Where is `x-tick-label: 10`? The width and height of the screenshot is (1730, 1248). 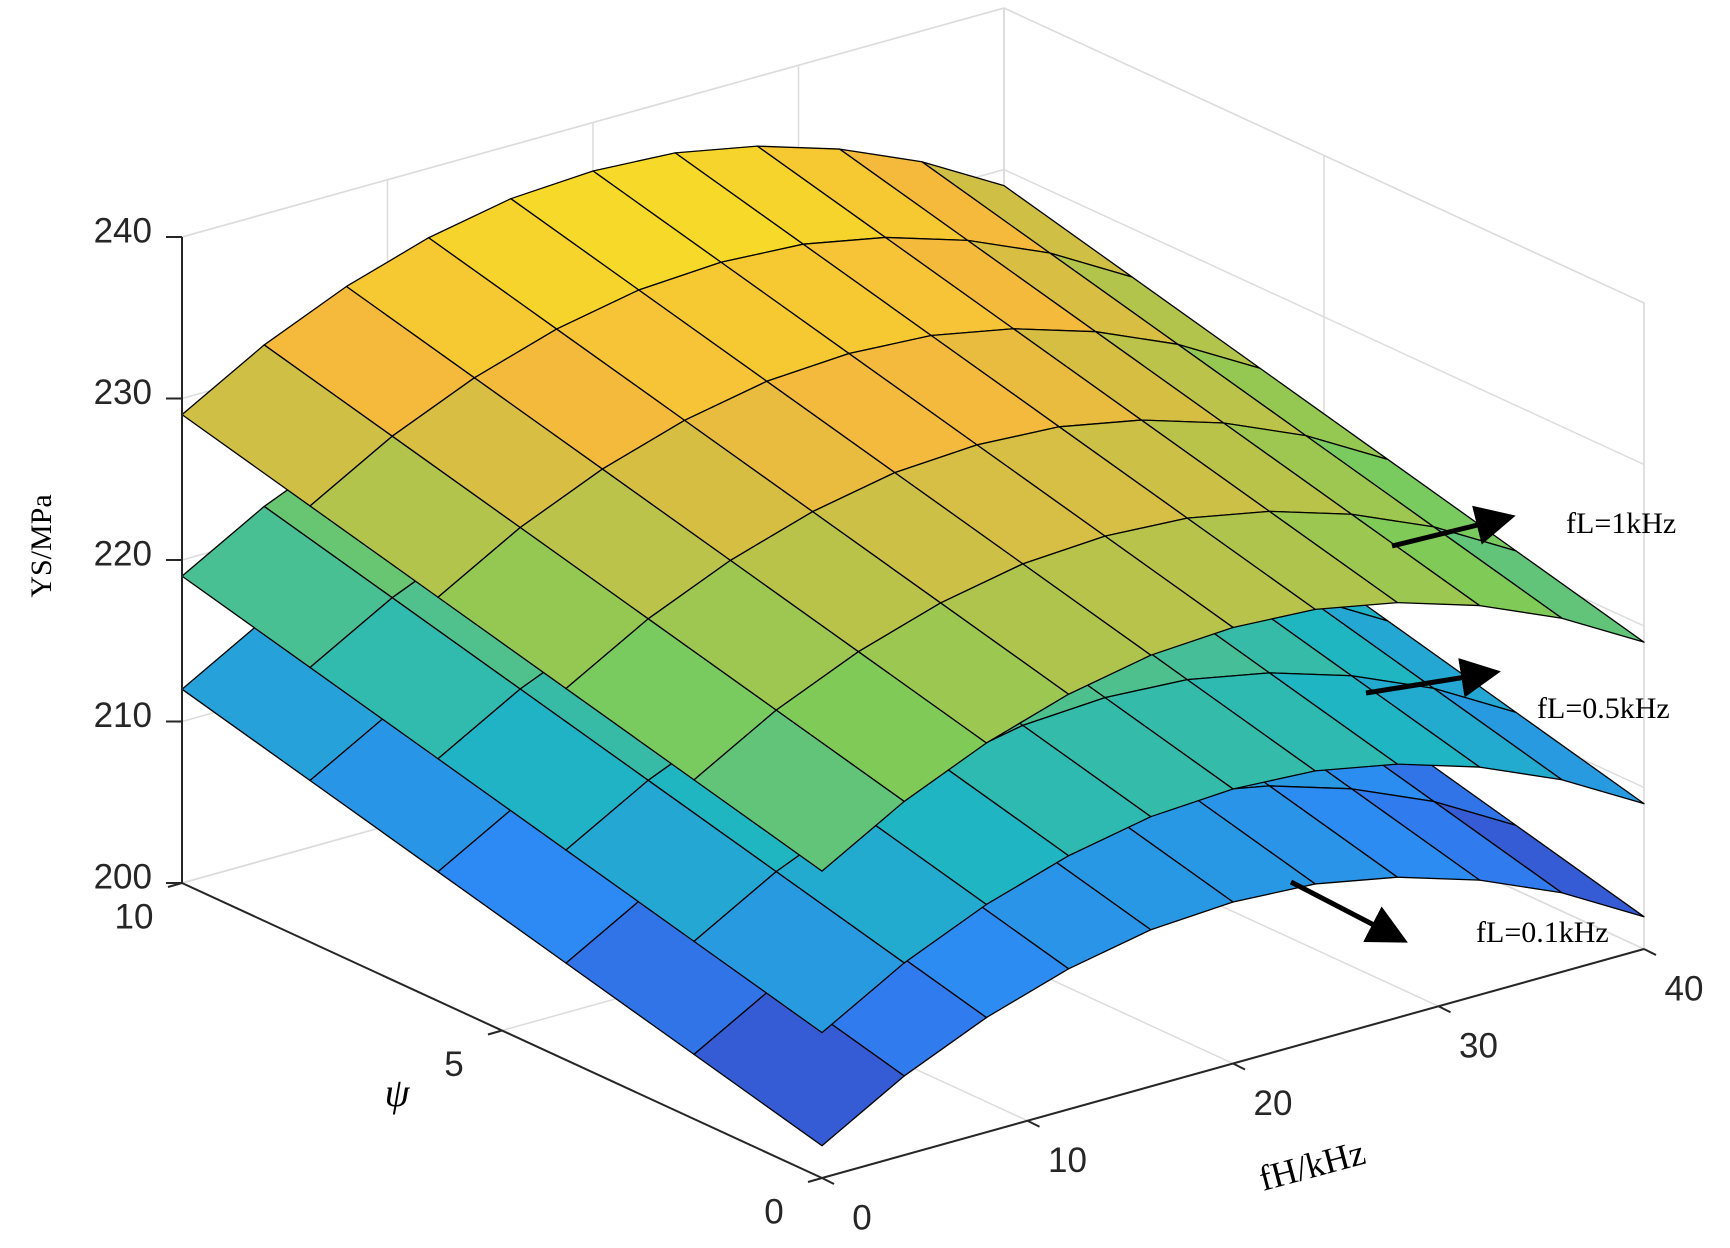 x-tick-label: 10 is located at coordinates (1067, 1160).